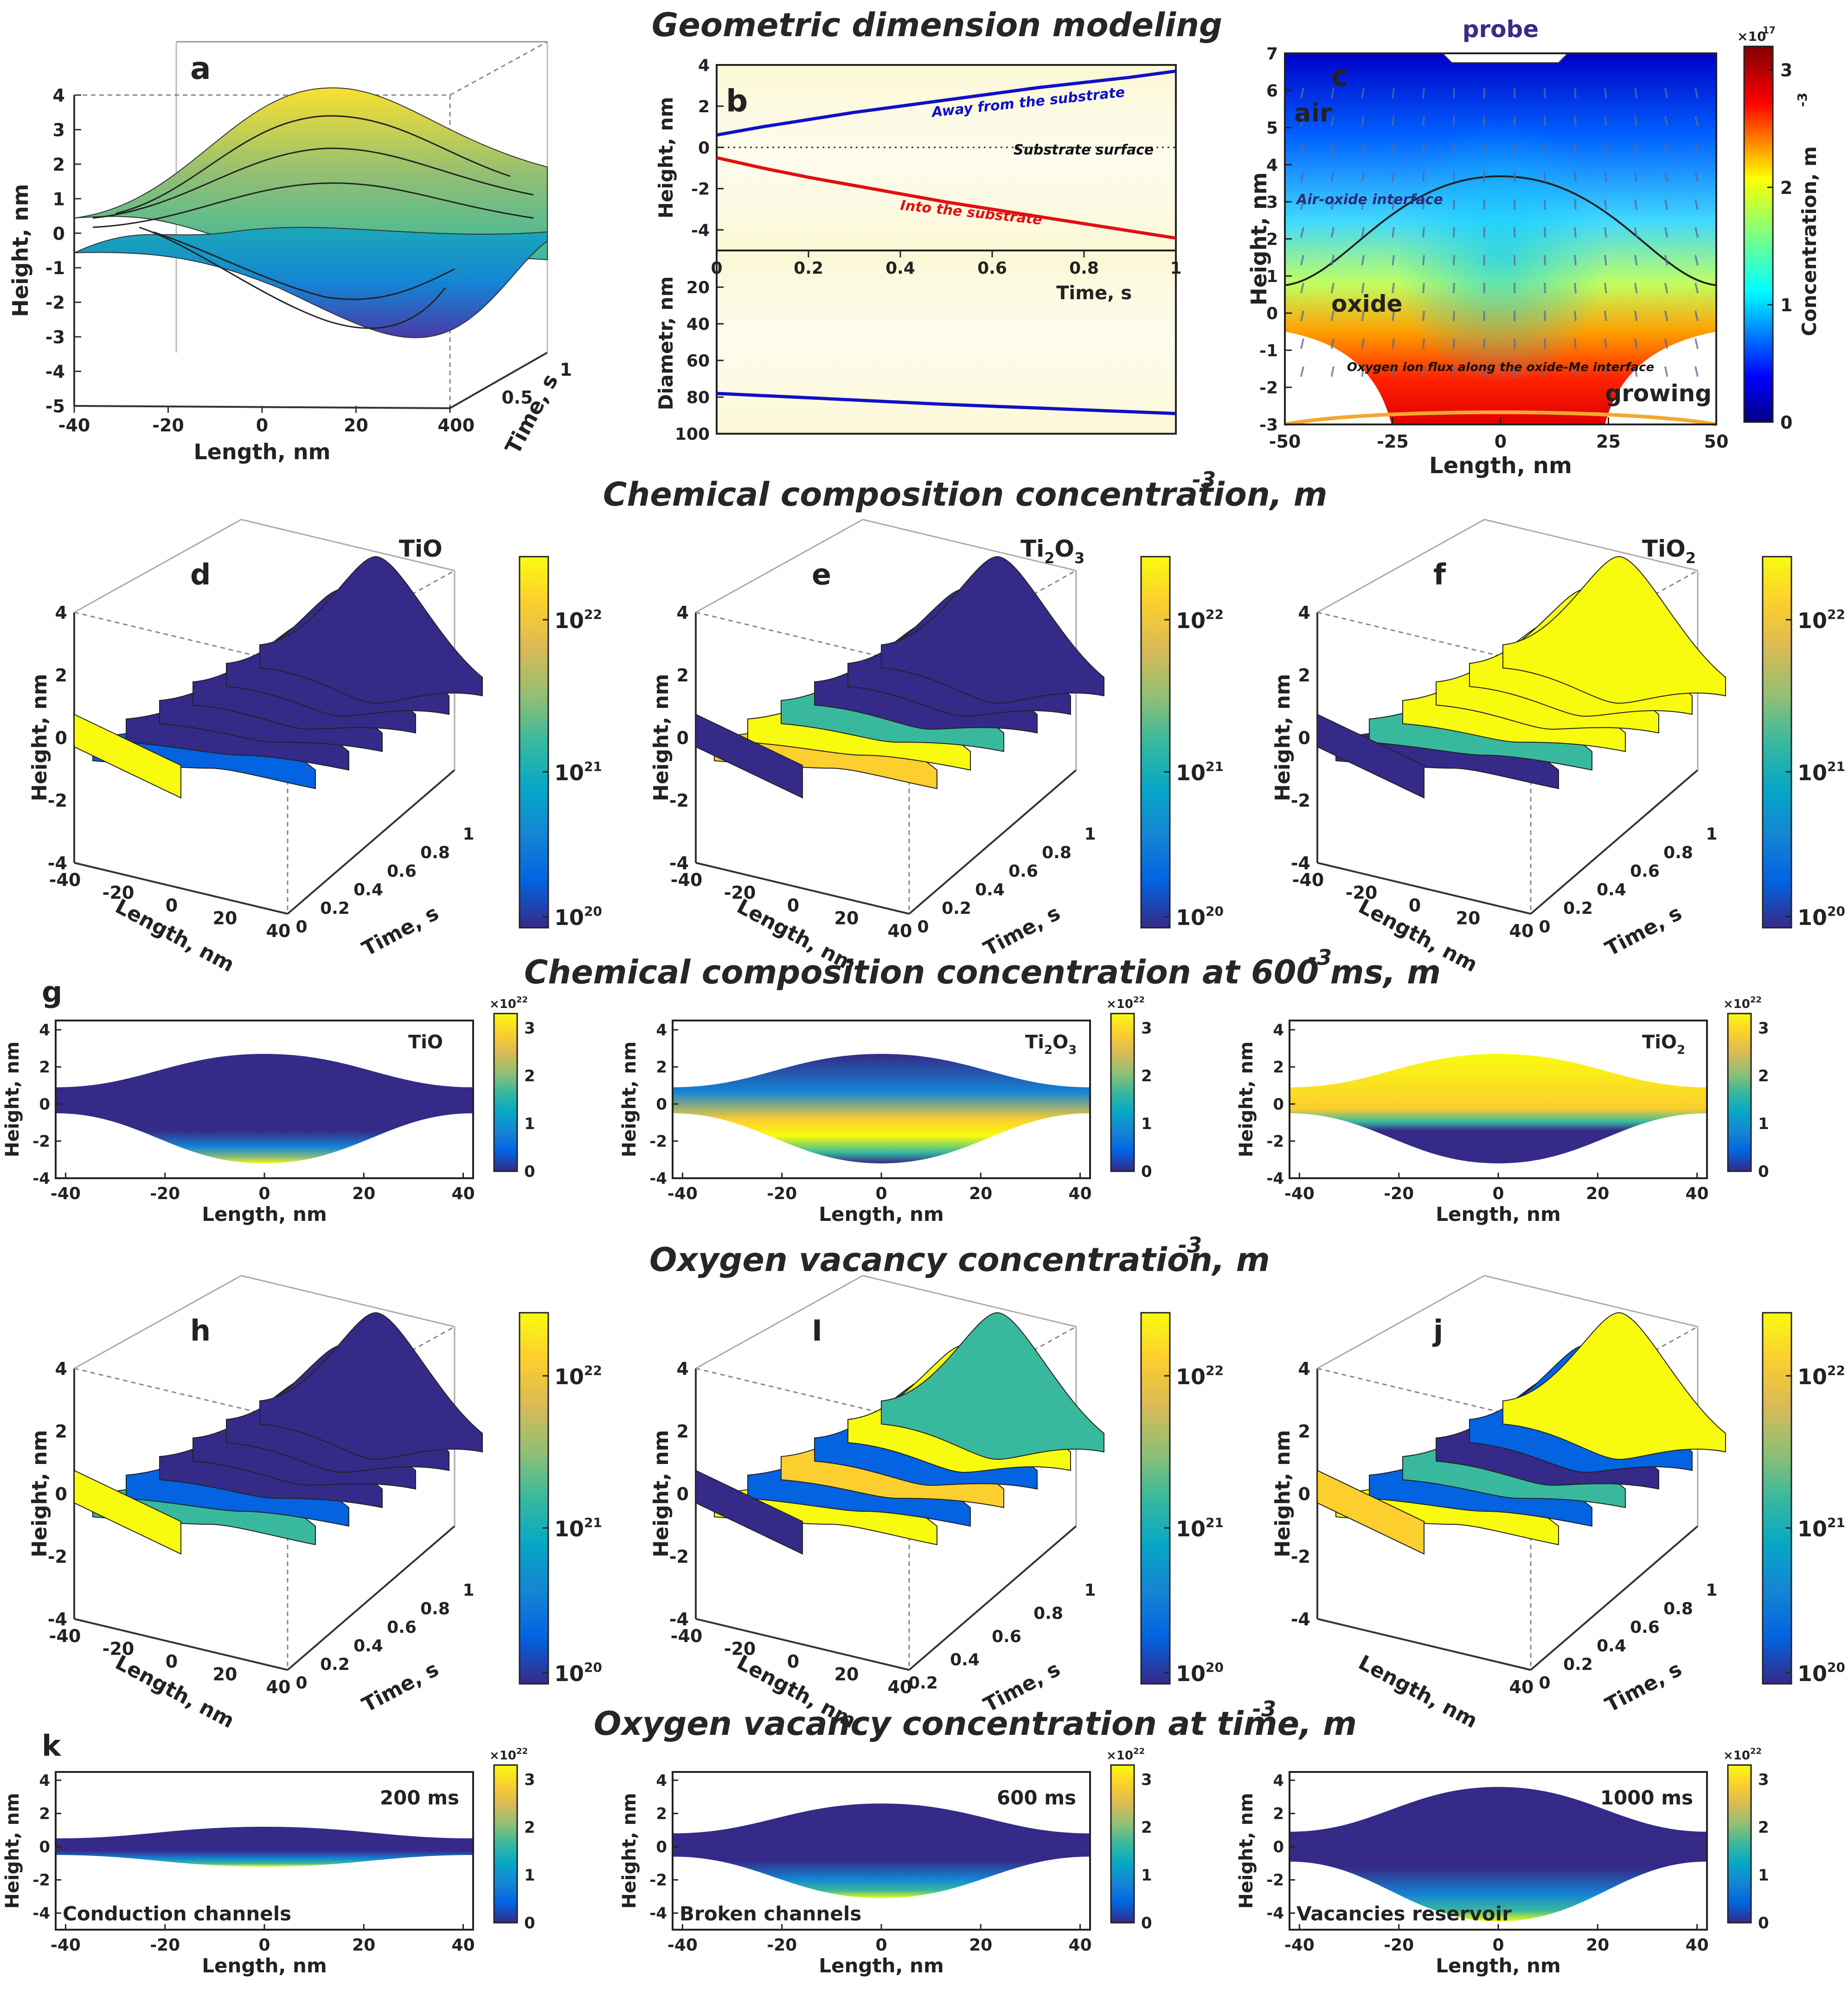 Image resolution: width=1848 pixels, height=2009 pixels. What do you see at coordinates (1711, 835) in the screenshot?
I see `panel-f-ttick: 1` at bounding box center [1711, 835].